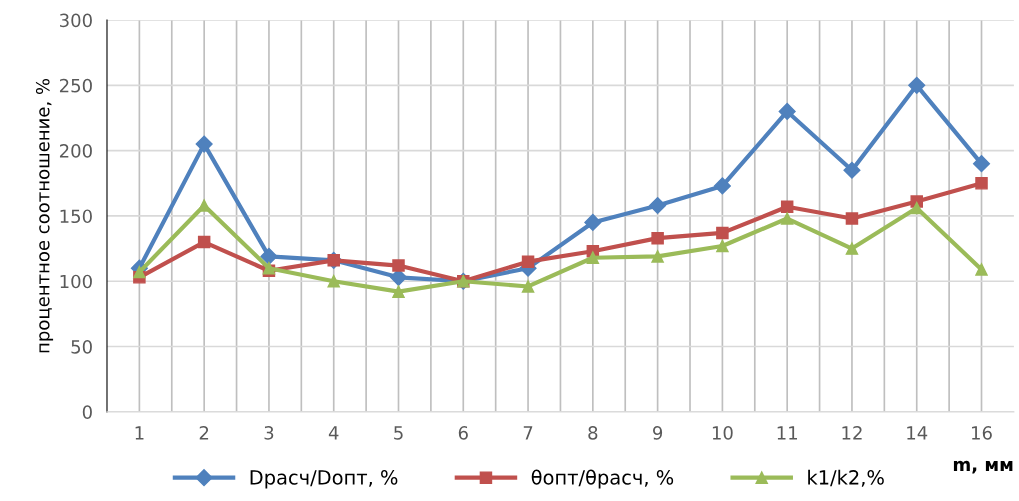  What do you see at coordinates (846, 478) in the screenshot?
I see `legend-label: k1/k2,%` at bounding box center [846, 478].